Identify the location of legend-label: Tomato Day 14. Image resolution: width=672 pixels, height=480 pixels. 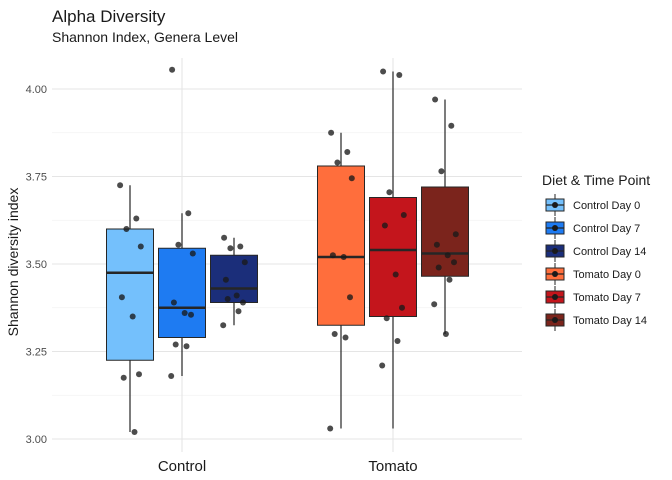
(610, 321).